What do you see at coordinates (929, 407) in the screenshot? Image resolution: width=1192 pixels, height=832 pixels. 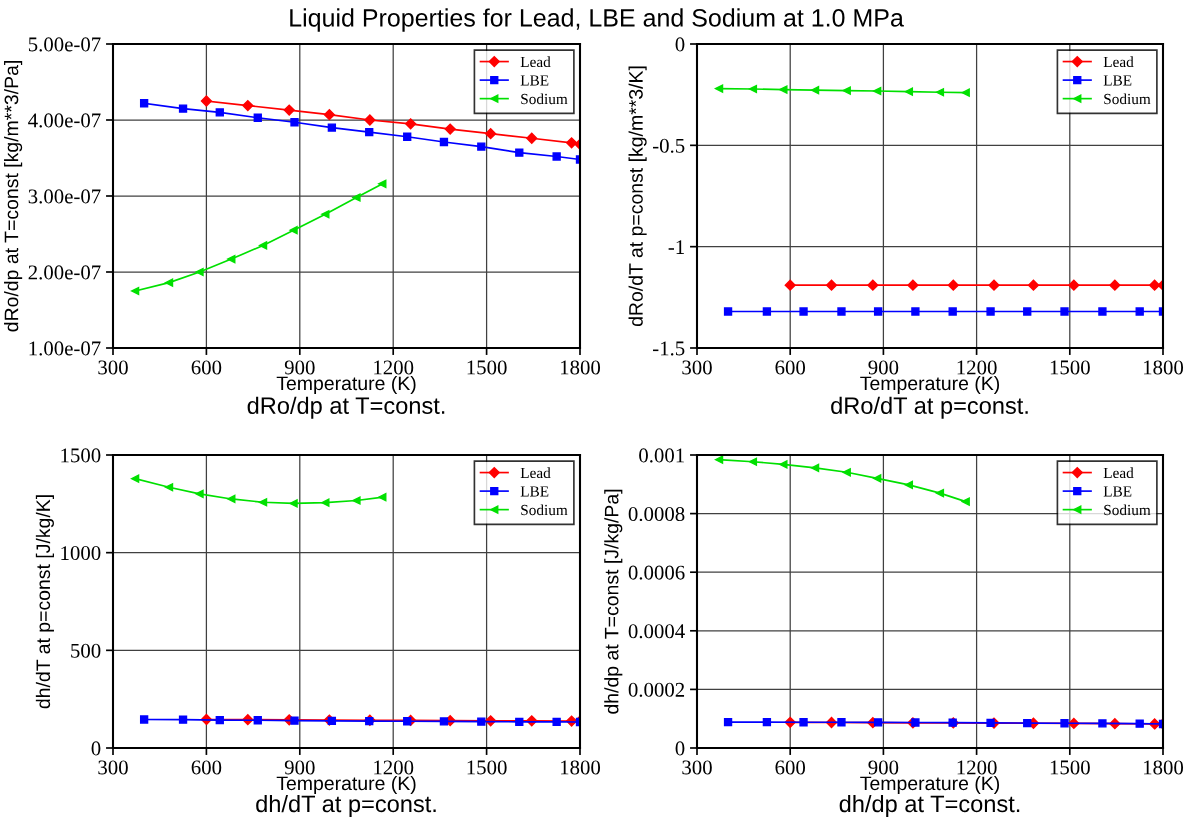 I see `text: dRo/dT at p=const.` at bounding box center [929, 407].